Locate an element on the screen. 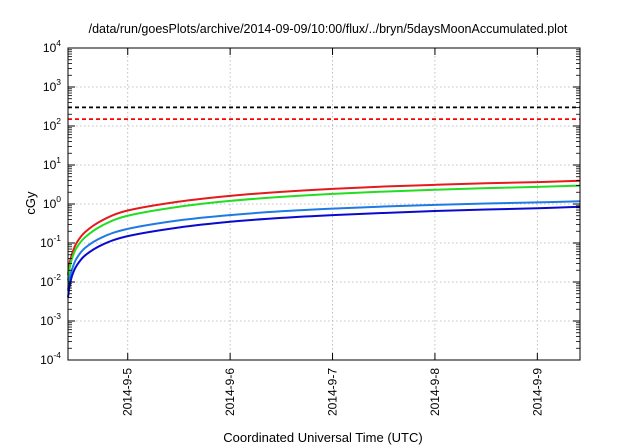 This screenshot has width=640, height=448. x-tick-label: 2014-9-9 is located at coordinates (537, 392).